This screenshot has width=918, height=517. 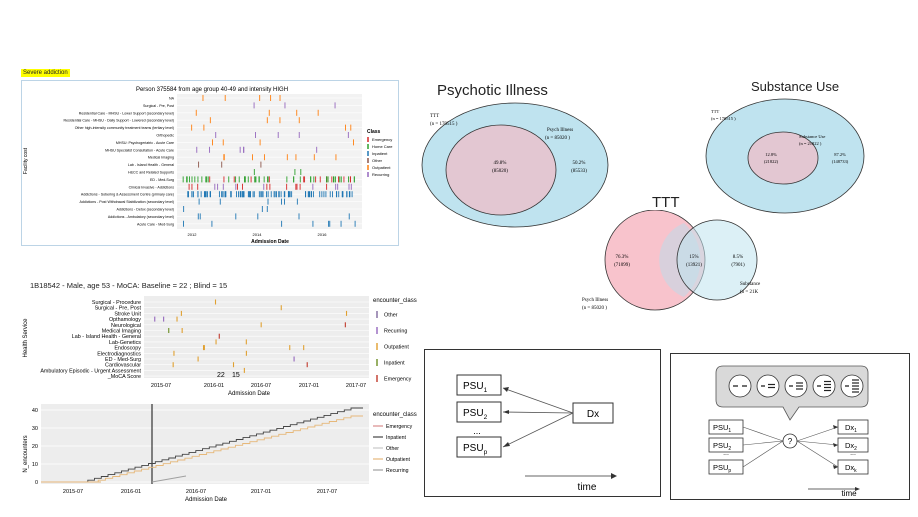 What do you see at coordinates (35, 411) in the screenshot?
I see `cumulative-plot-ytick: 40` at bounding box center [35, 411].